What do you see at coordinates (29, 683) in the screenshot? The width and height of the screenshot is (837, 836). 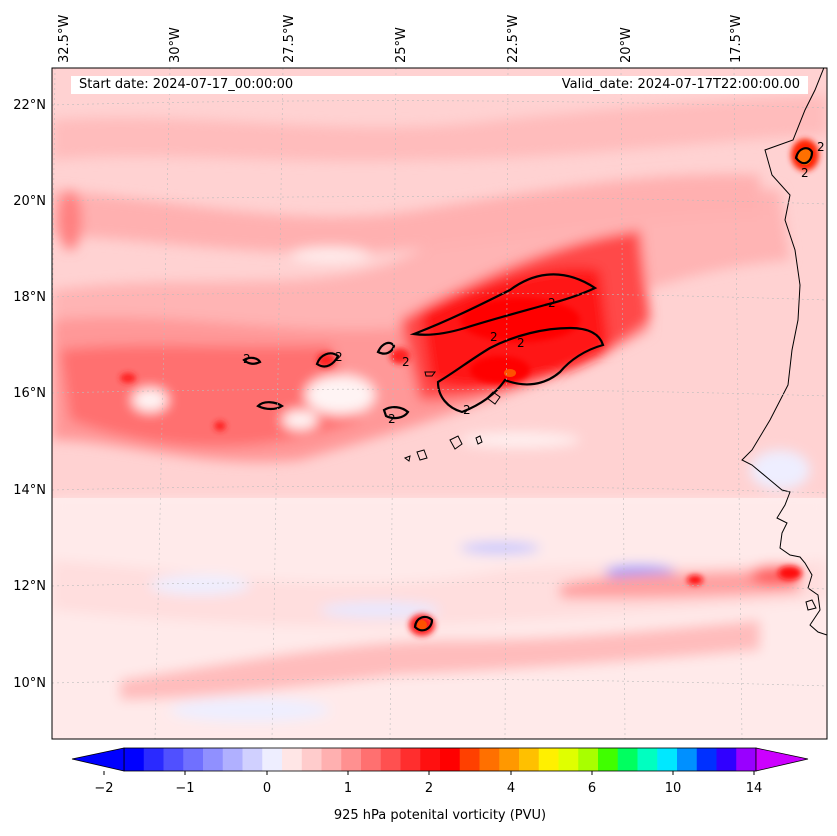 I see `lat-label: 10°N` at bounding box center [29, 683].